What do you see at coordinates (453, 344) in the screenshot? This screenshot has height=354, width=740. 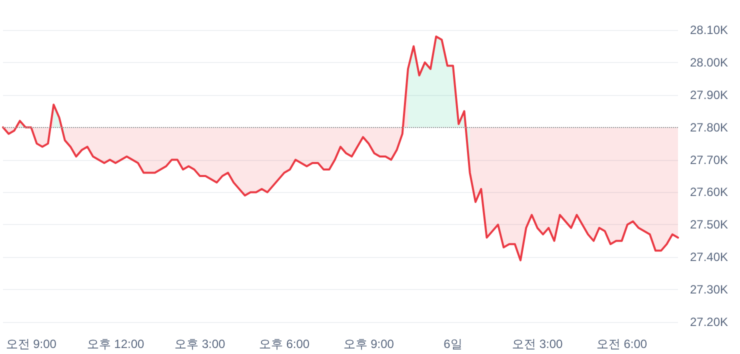 I see `x-tick-label: 6일` at bounding box center [453, 344].